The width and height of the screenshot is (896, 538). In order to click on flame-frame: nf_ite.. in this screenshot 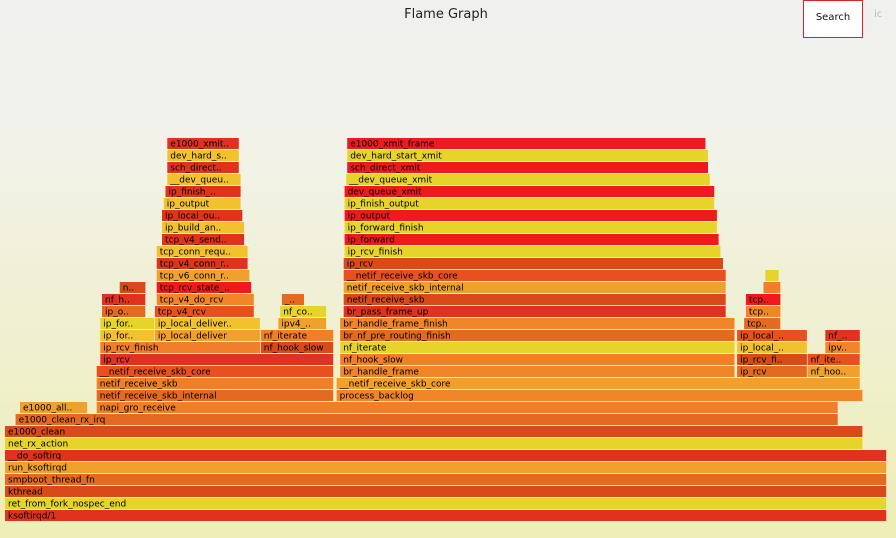, I will do `click(833, 360)`.